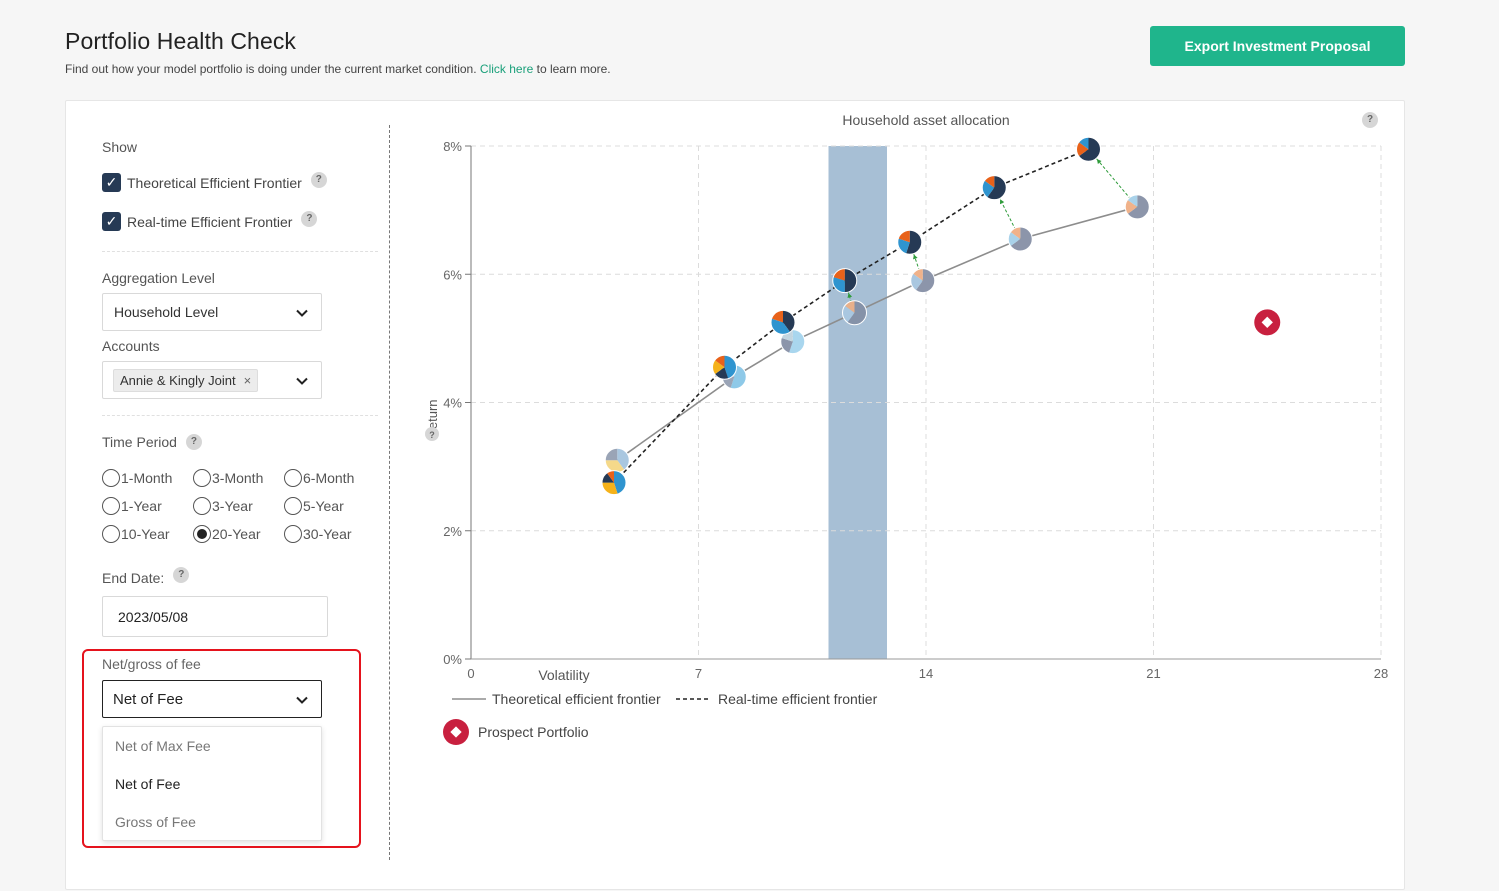  I want to click on fee-option-gross: Gross of Fee, so click(155, 822).